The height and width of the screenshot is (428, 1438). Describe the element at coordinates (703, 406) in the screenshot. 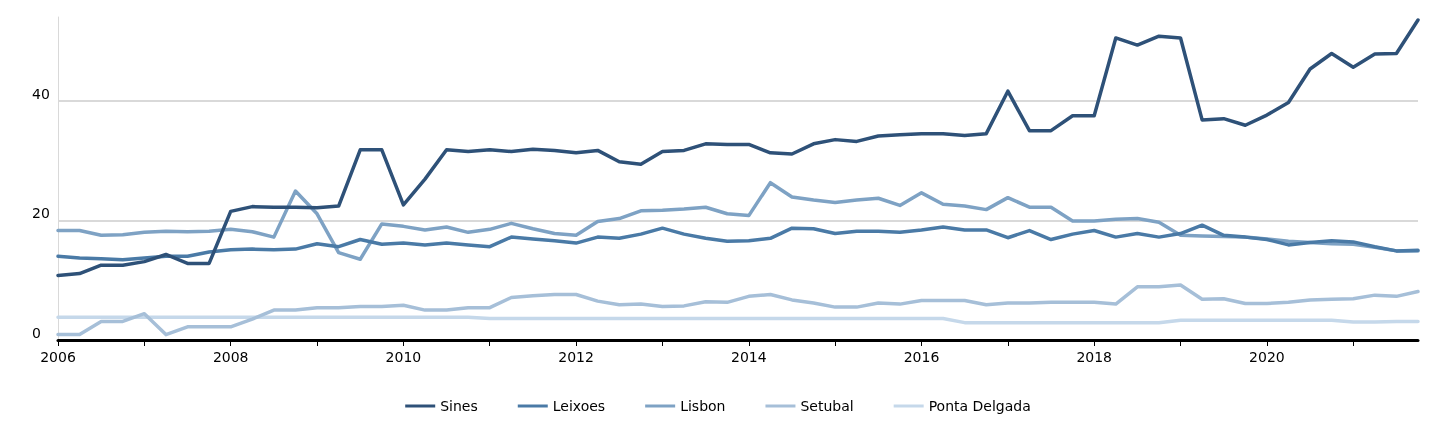

I see `legend-label: Lisbon` at that location.